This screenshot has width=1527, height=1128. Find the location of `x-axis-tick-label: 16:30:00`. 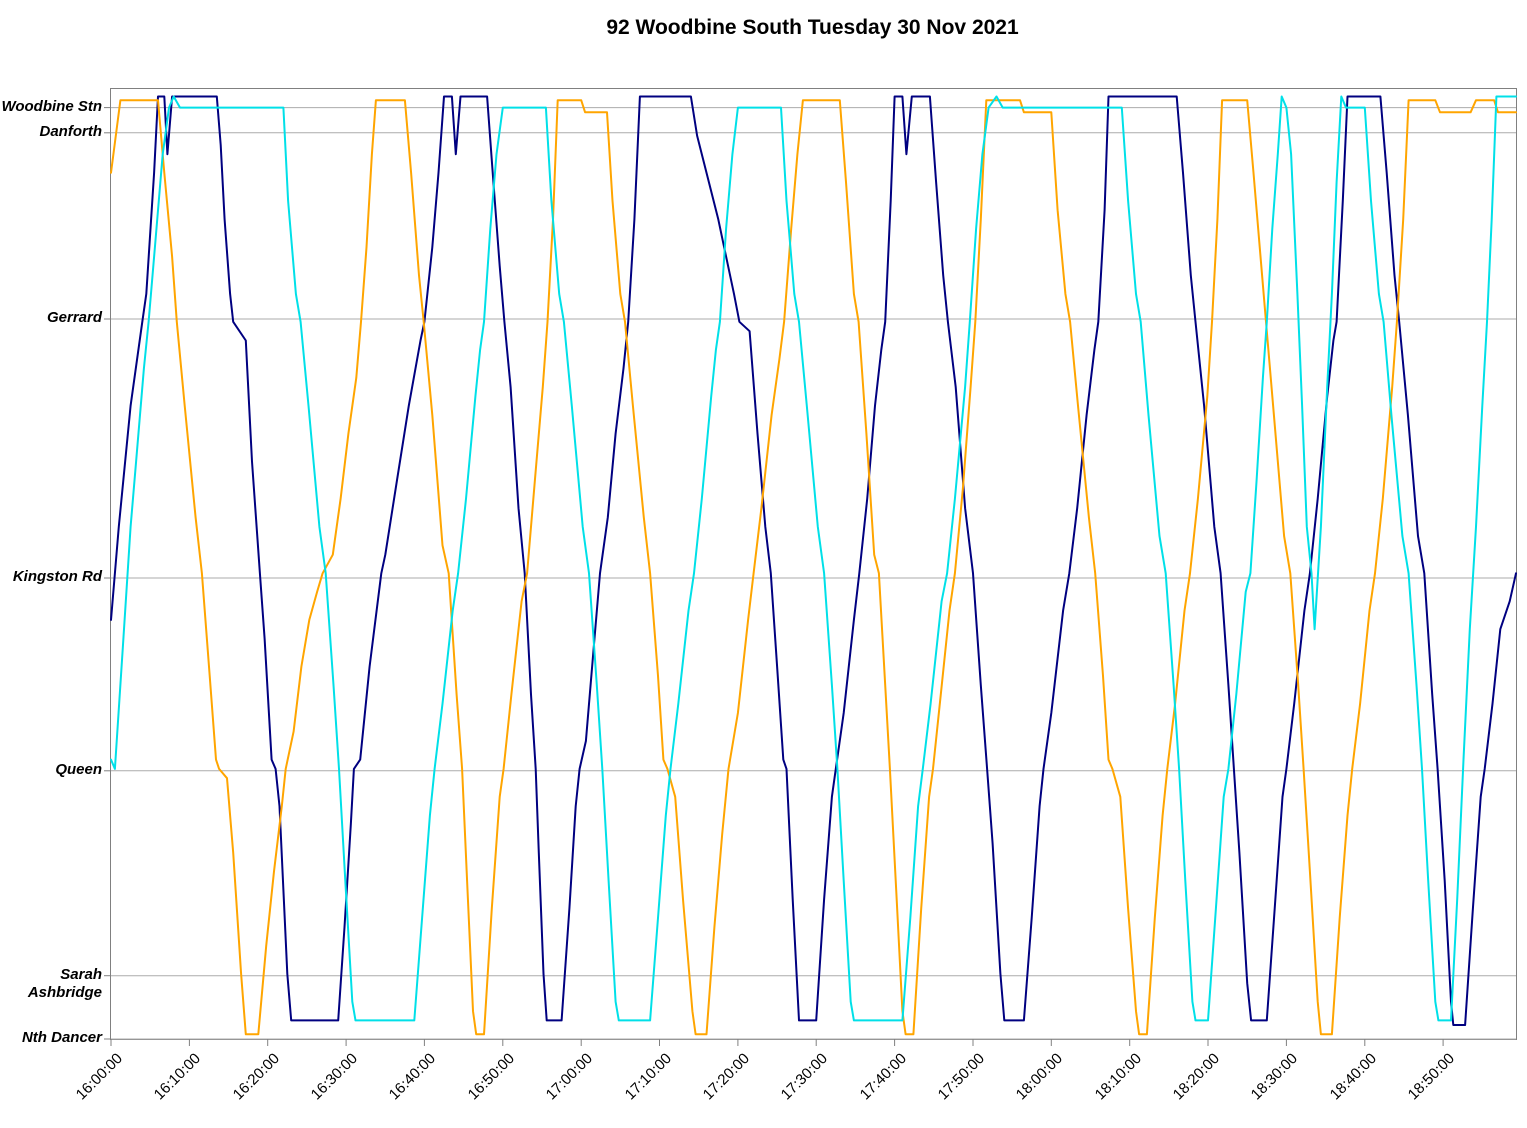

x-axis-tick-label: 16:30:00 is located at coordinates (334, 1077).